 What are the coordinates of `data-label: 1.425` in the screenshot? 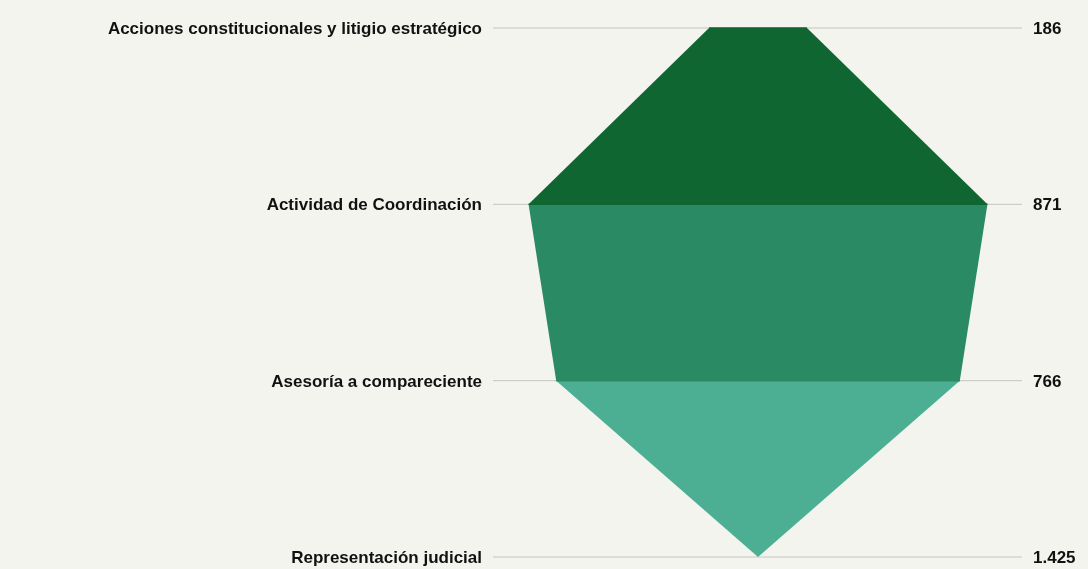 It's located at (1054, 557).